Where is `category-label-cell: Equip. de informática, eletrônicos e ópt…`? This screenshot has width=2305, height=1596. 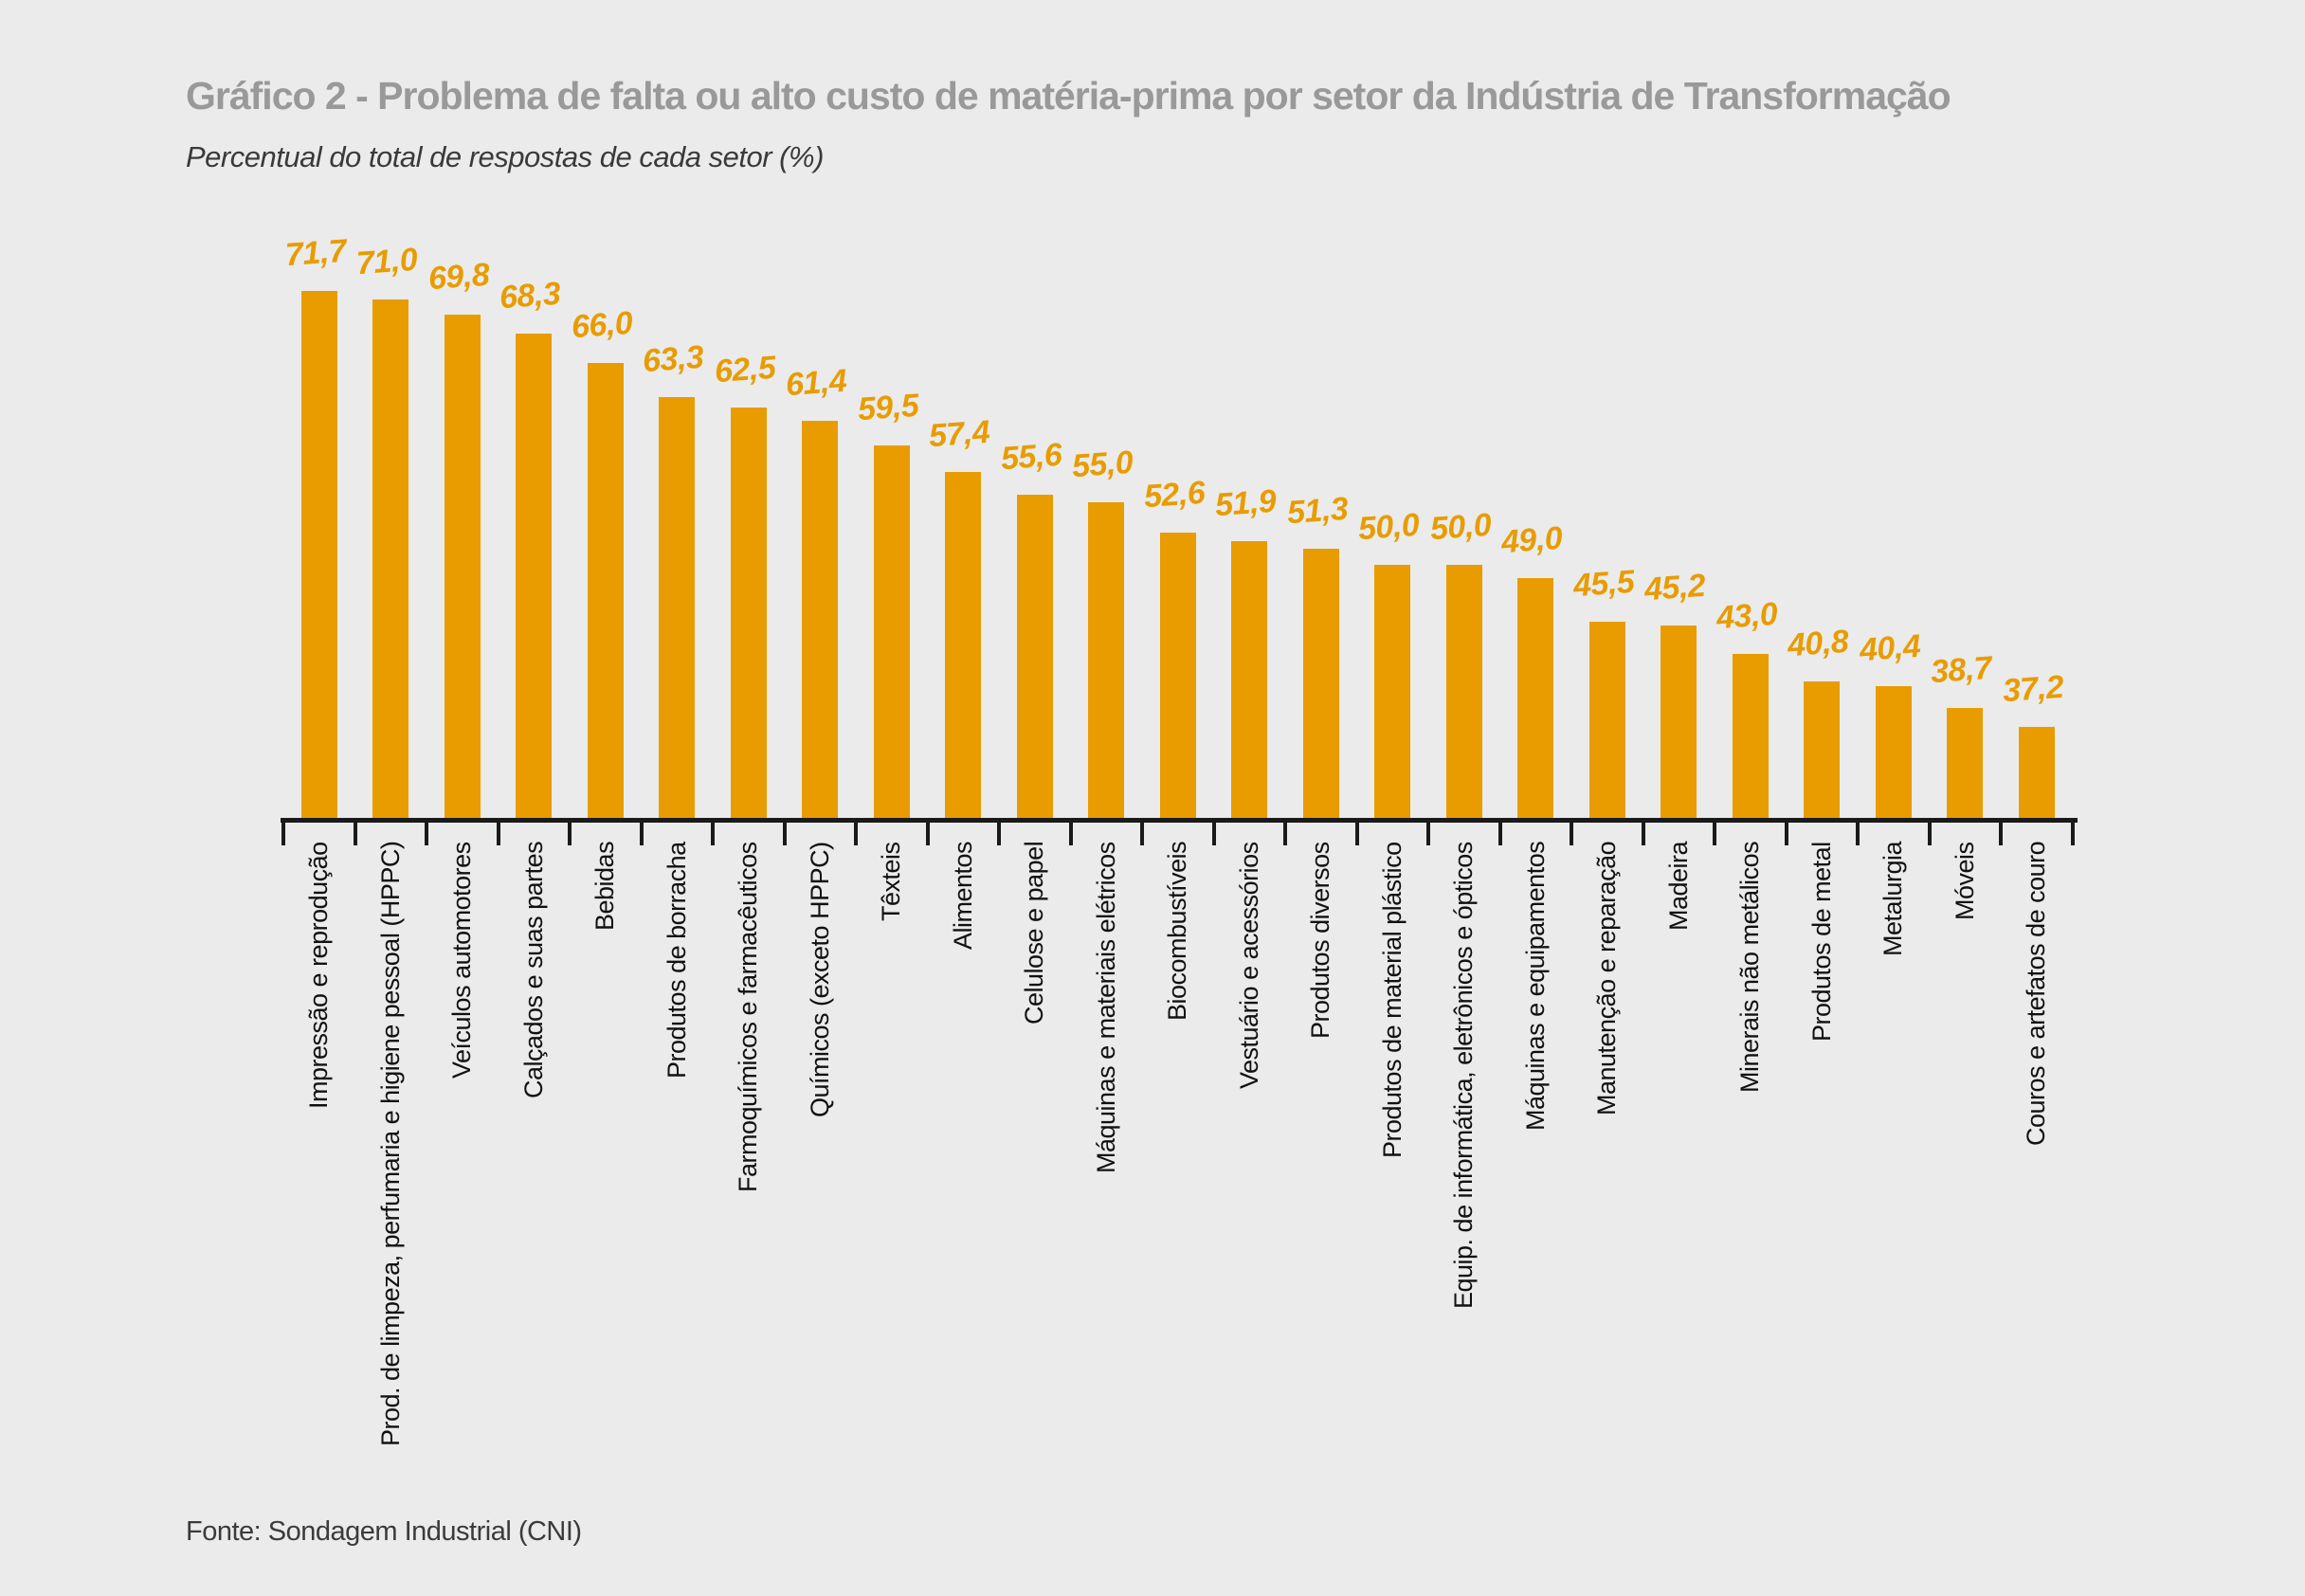 category-label-cell: Equip. de informática, eletrônicos e ópt… is located at coordinates (1464, 1174).